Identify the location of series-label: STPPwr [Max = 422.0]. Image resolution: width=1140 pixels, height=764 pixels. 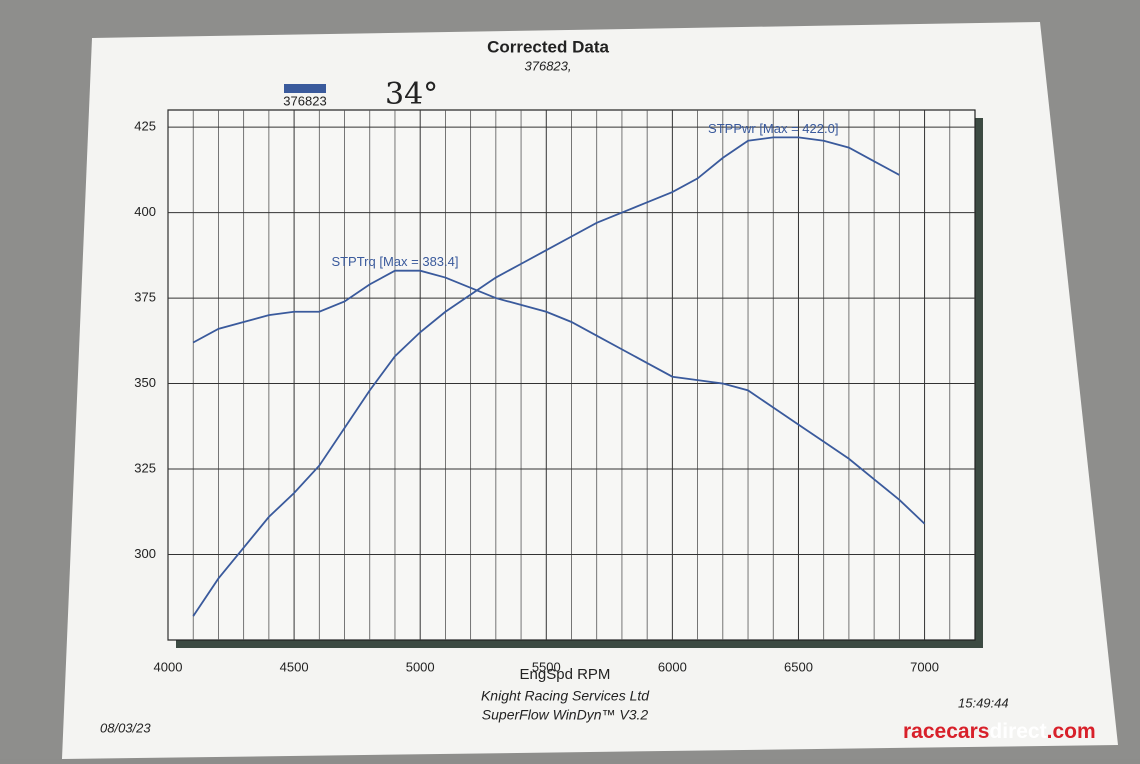
(773, 128).